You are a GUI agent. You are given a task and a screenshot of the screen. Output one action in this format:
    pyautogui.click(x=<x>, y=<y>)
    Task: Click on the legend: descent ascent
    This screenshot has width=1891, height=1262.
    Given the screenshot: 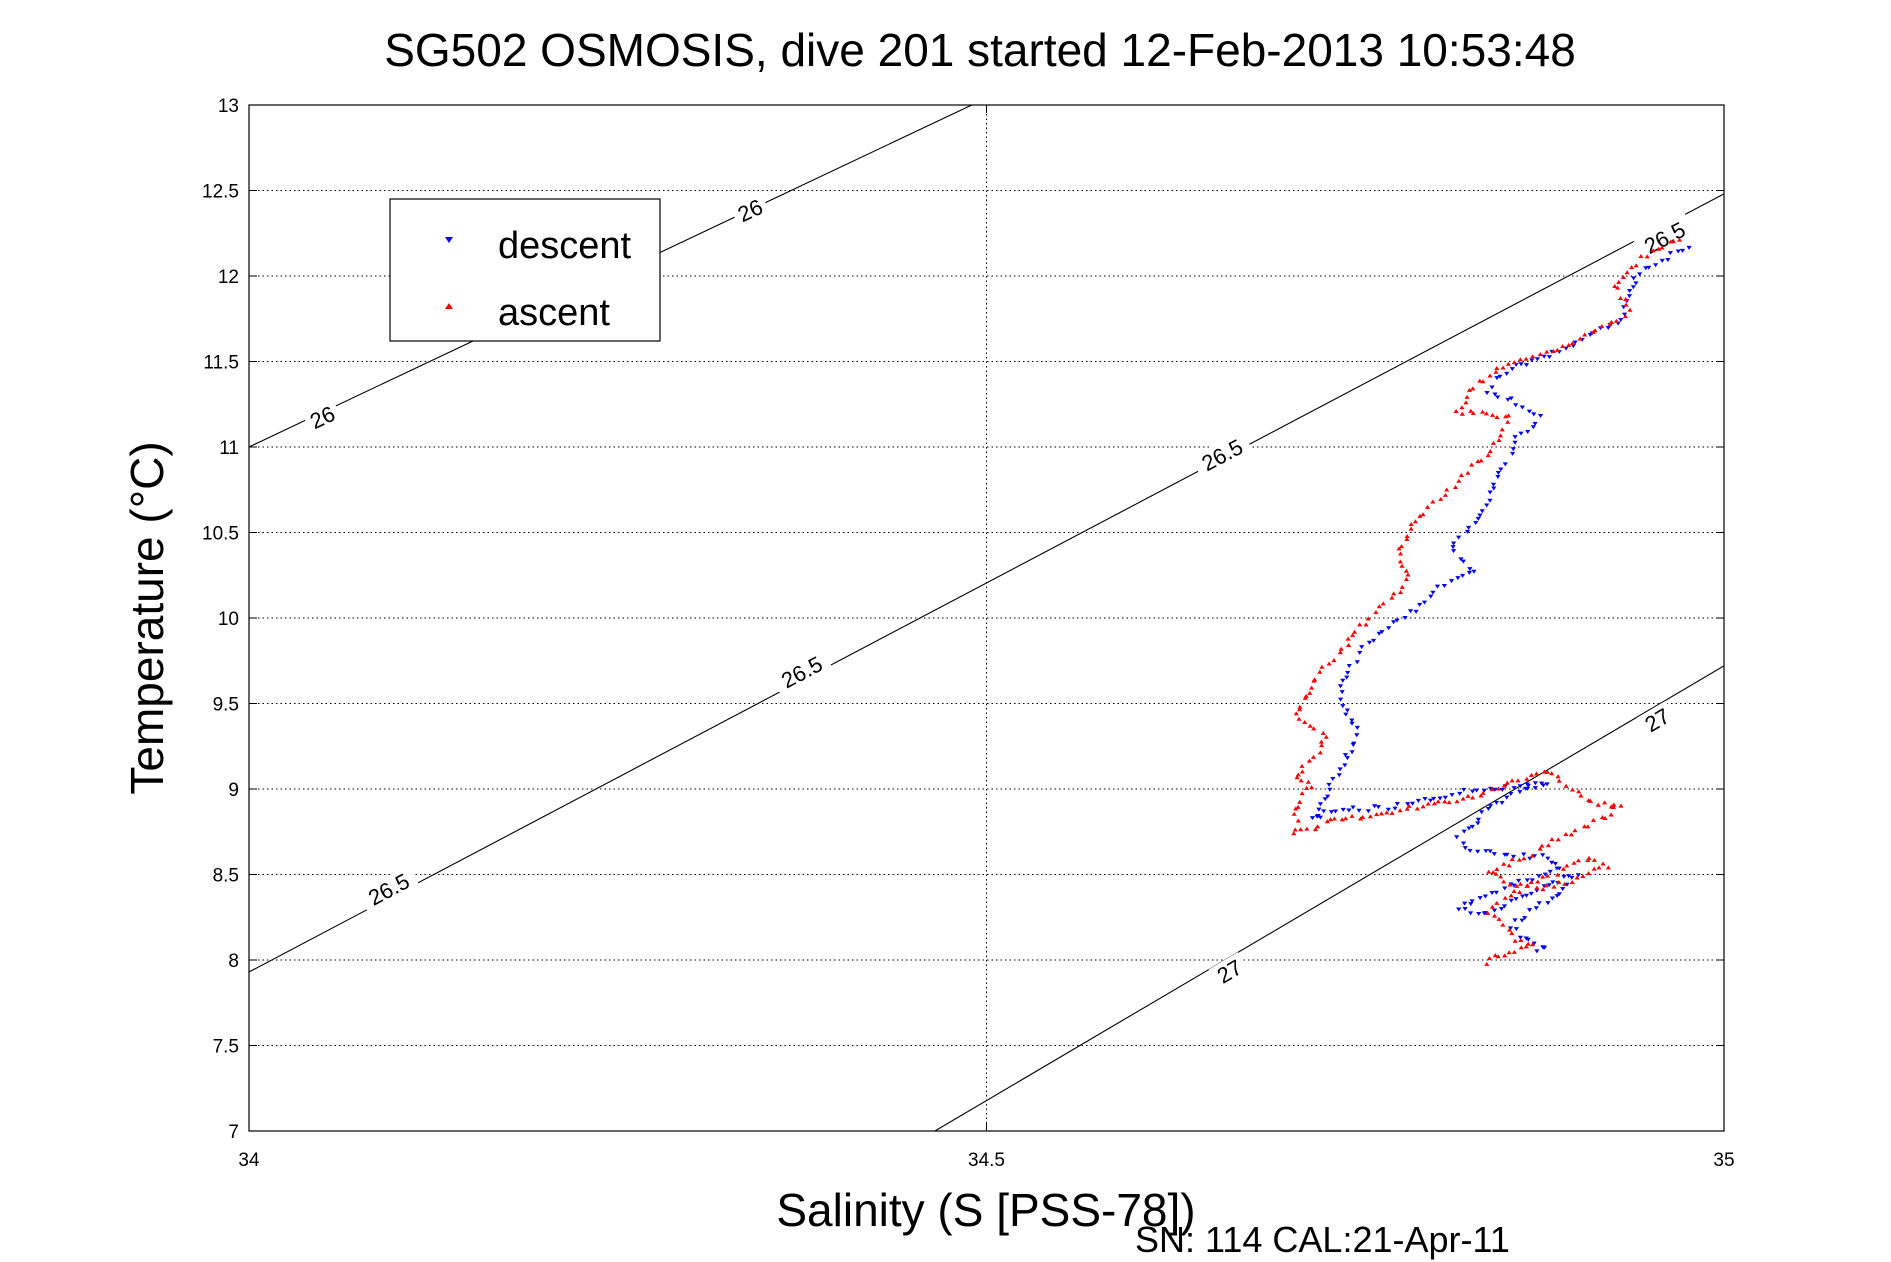 What is the action you would take?
    pyautogui.click(x=525, y=270)
    